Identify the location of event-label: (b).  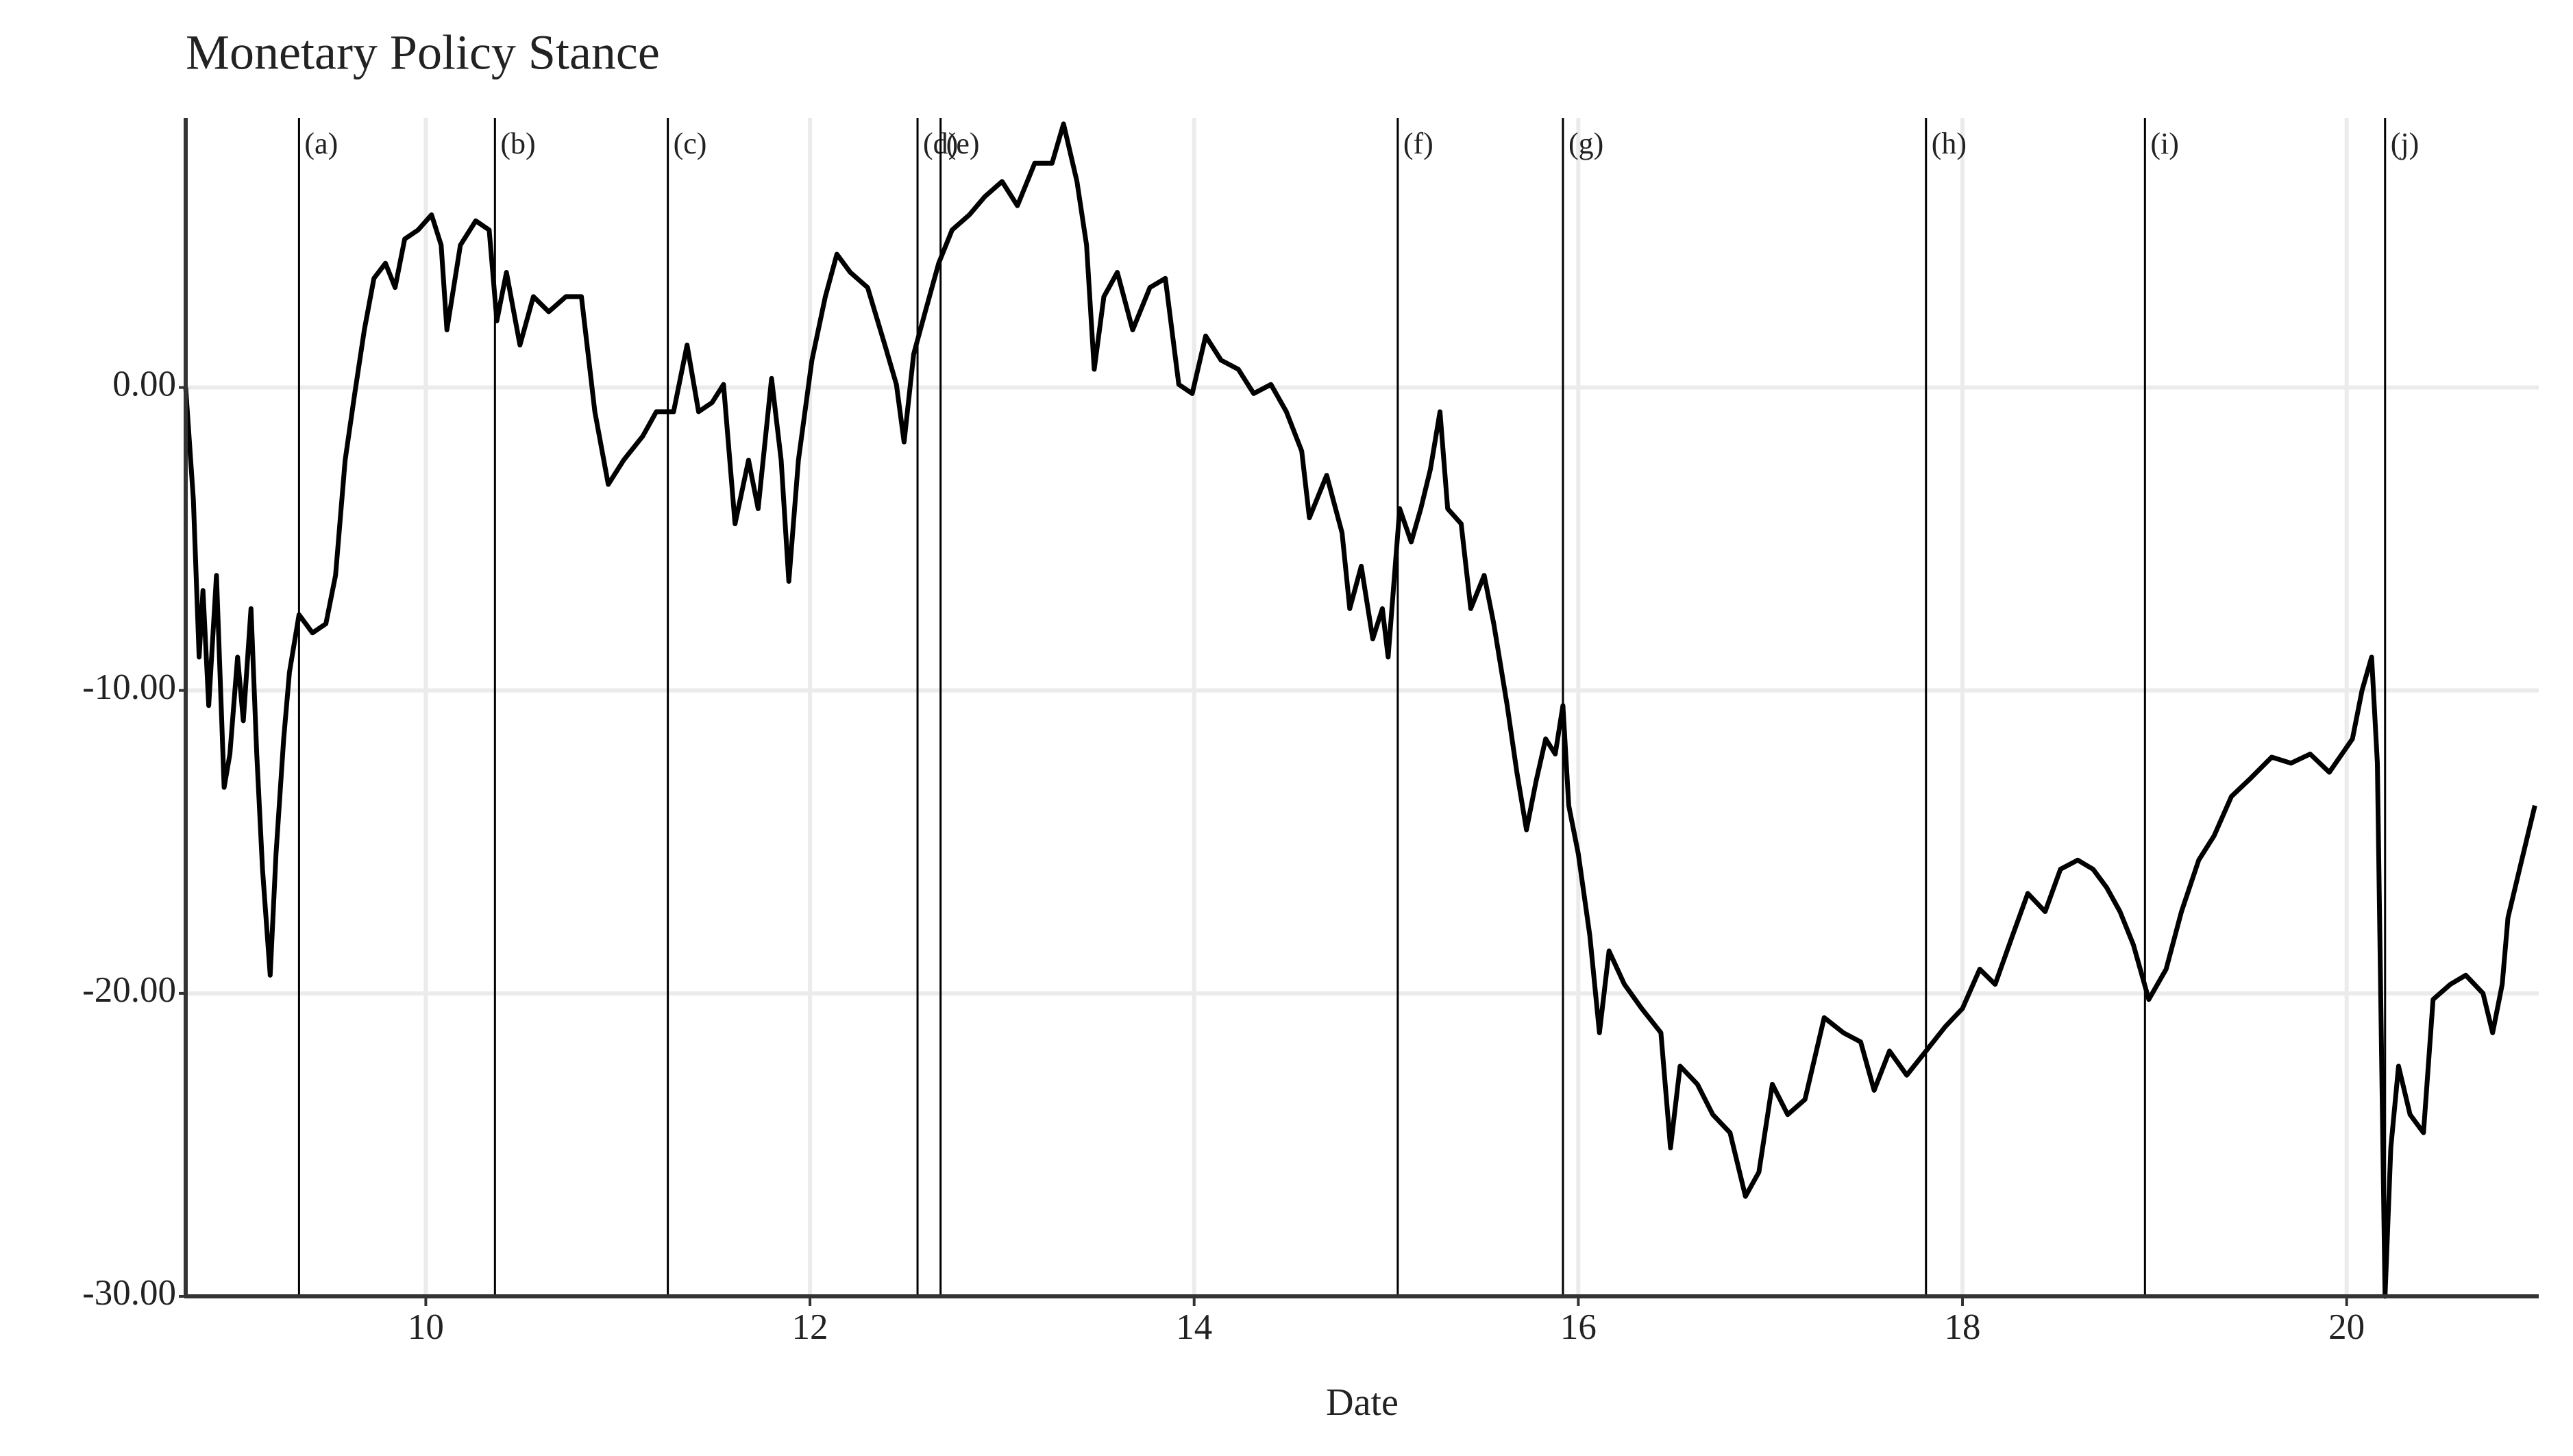
(517, 143).